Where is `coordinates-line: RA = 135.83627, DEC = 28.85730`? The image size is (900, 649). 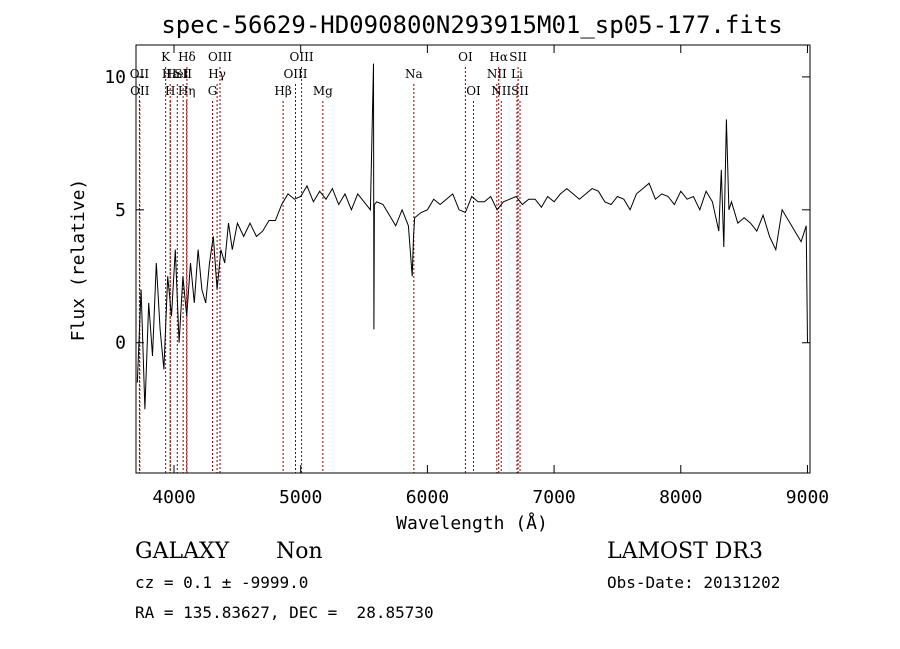 coordinates-line: RA = 135.83627, DEC = 28.85730 is located at coordinates (284, 612).